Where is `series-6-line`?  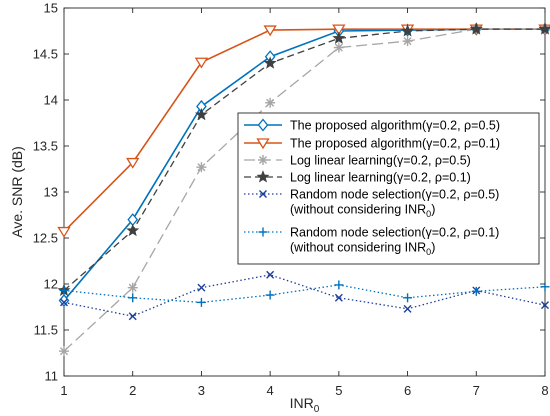
series-6-line is located at coordinates (304, 294).